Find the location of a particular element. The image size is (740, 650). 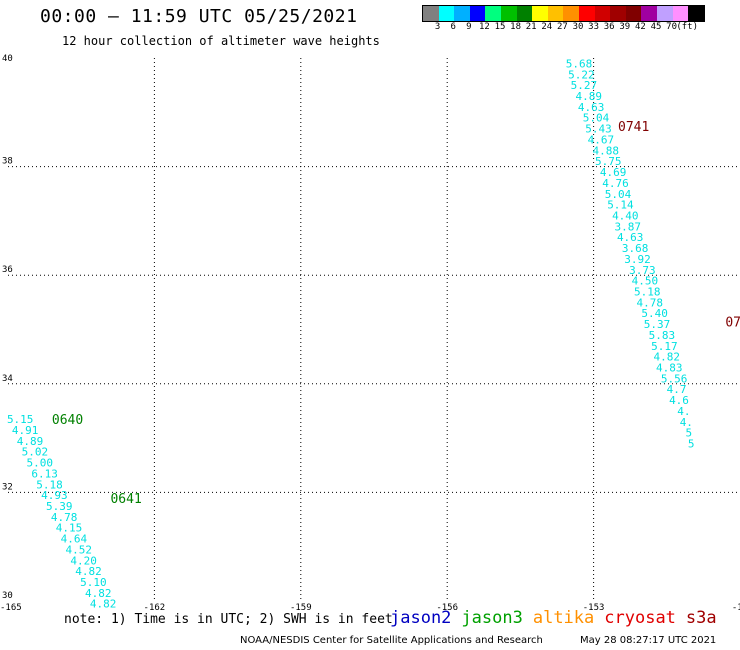

color-scale-label: 33 is located at coordinates (594, 27).